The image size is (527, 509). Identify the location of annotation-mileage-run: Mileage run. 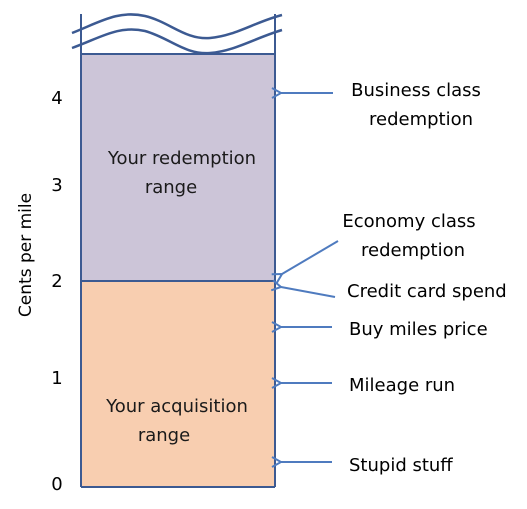
(402, 385).